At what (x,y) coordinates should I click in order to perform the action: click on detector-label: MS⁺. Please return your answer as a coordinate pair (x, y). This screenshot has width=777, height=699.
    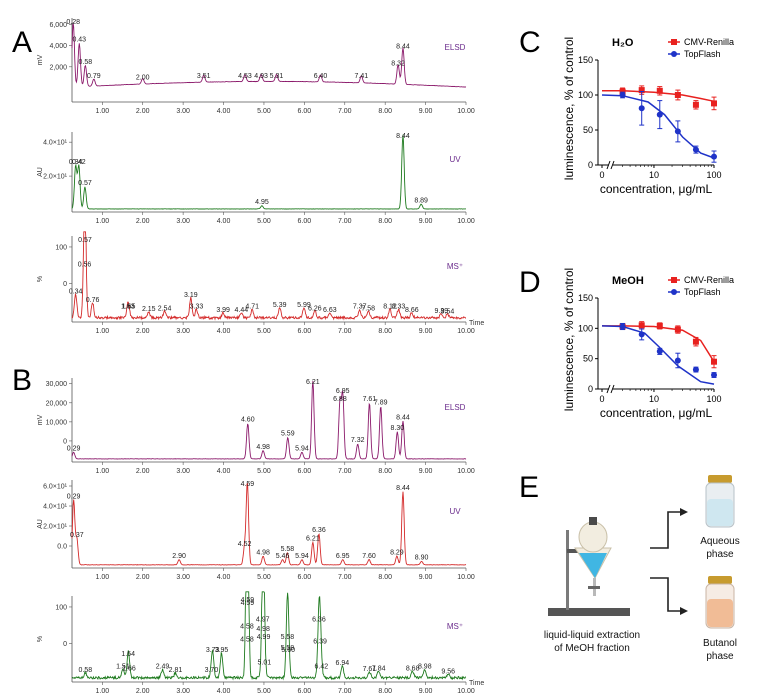
    Looking at the image, I should click on (455, 266).